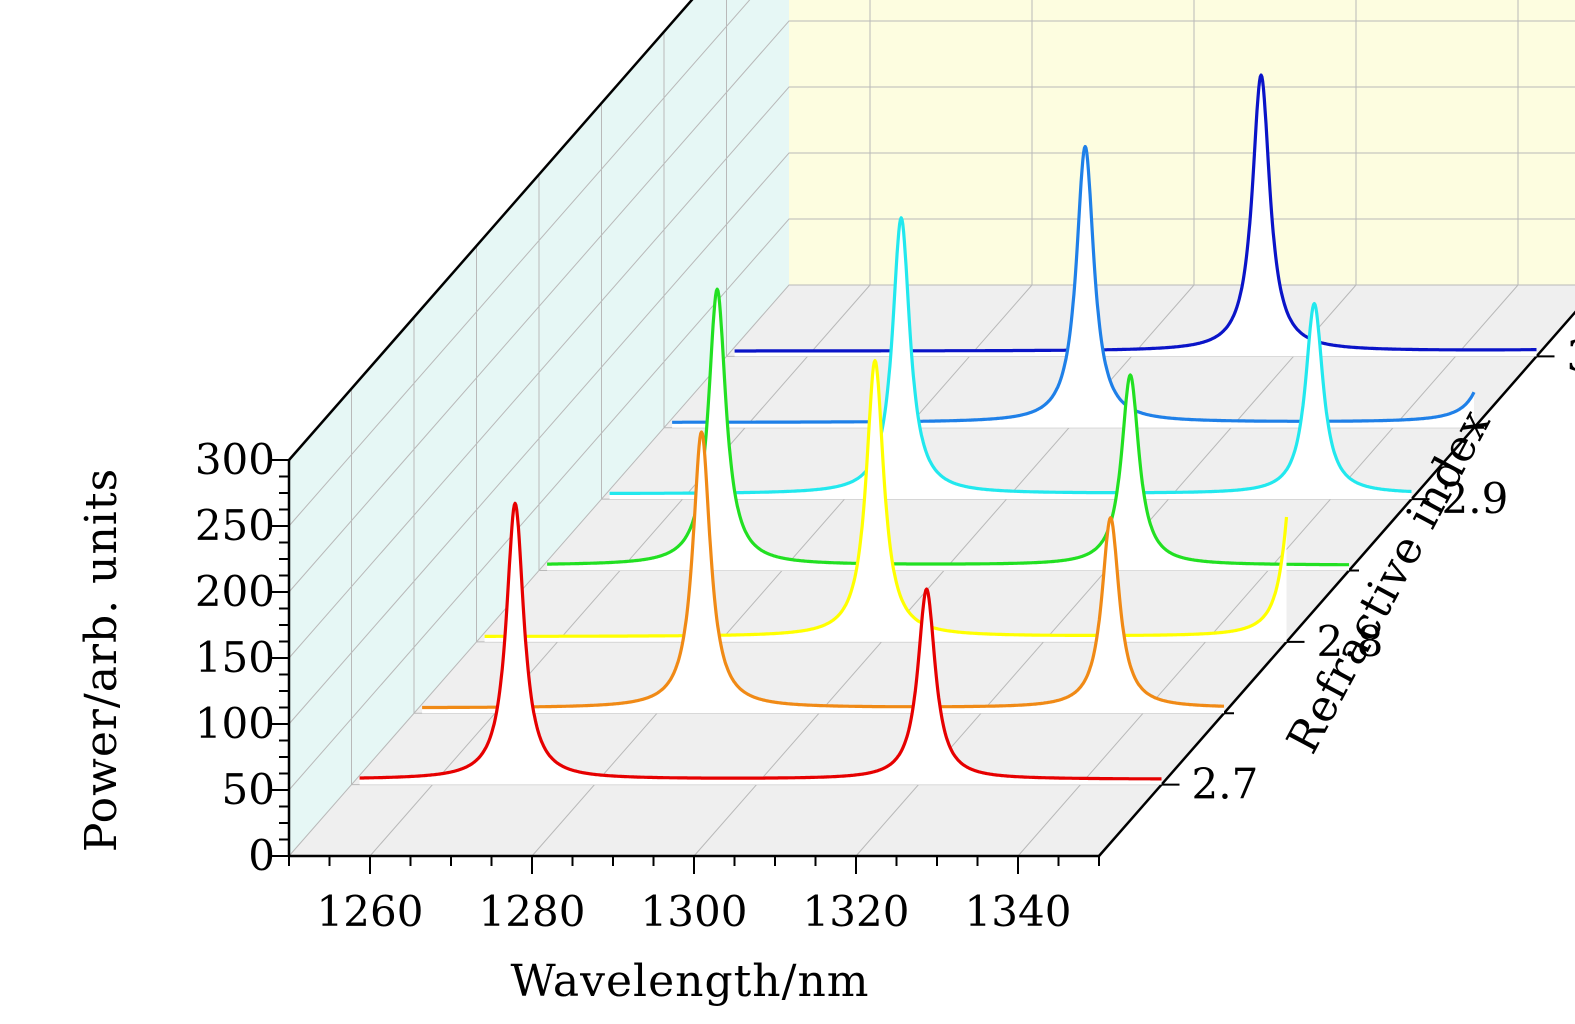  Describe the element at coordinates (248, 789) in the screenshot. I see `y-tick-label: 50` at that location.